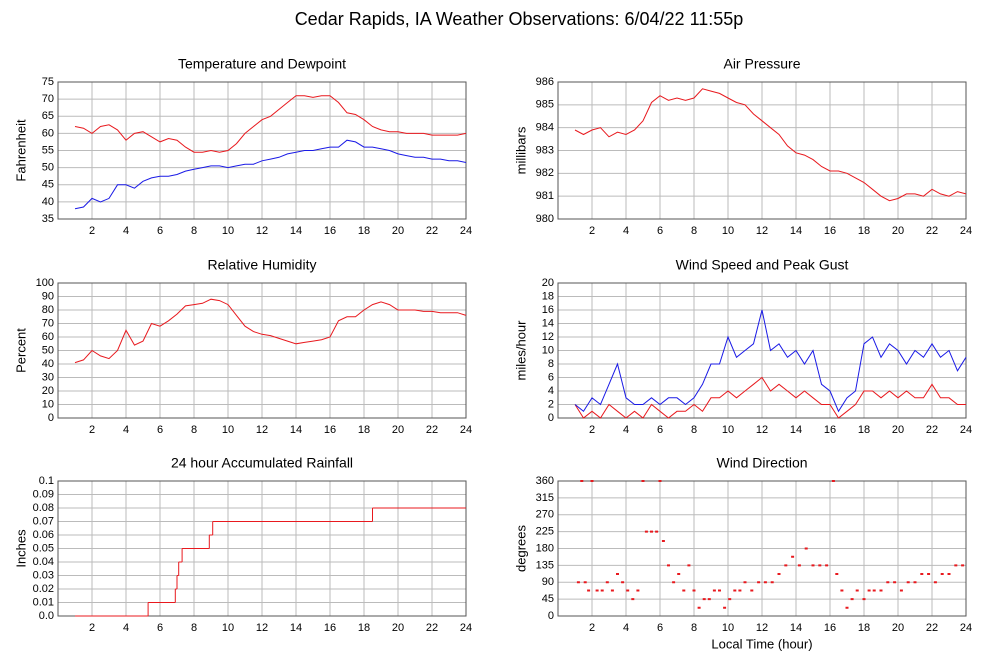 The image size is (1000, 660). I want to click on y-tick-label: 80, so click(48, 310).